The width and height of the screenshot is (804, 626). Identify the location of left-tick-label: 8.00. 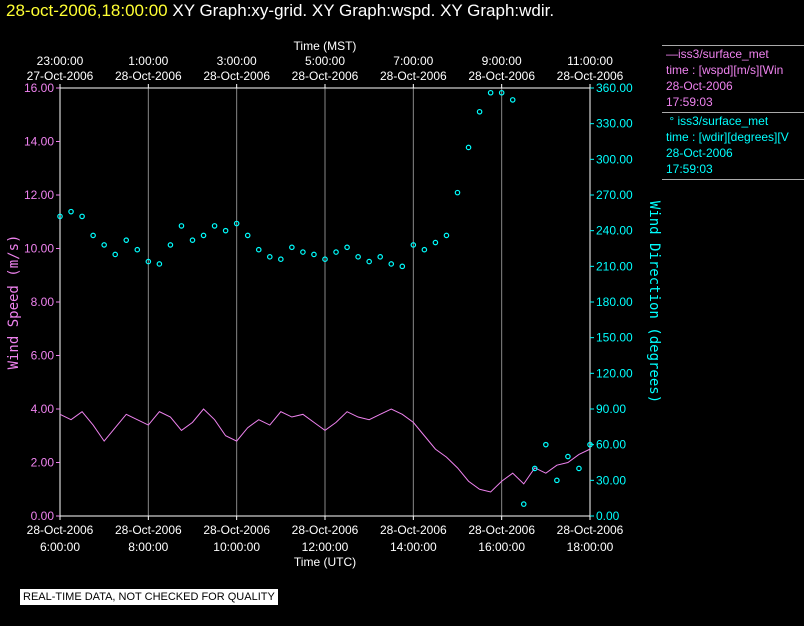
(43, 302).